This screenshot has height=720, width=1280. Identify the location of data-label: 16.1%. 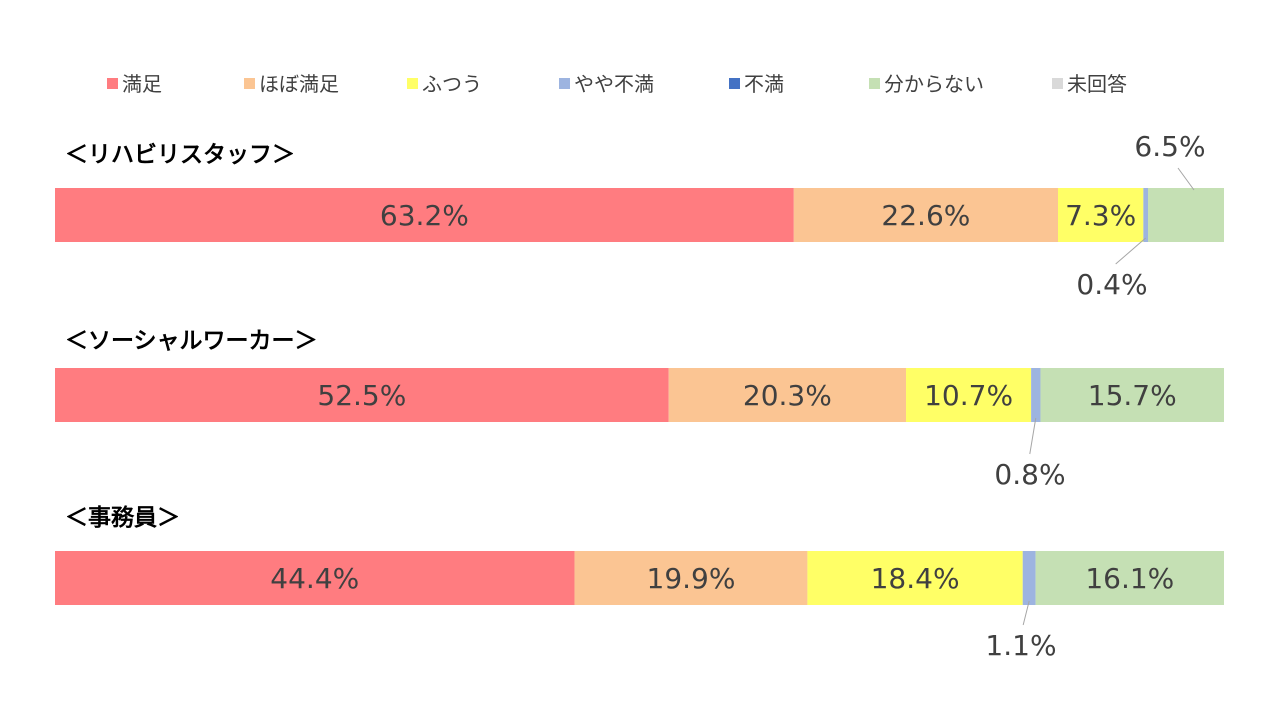
(1129, 578).